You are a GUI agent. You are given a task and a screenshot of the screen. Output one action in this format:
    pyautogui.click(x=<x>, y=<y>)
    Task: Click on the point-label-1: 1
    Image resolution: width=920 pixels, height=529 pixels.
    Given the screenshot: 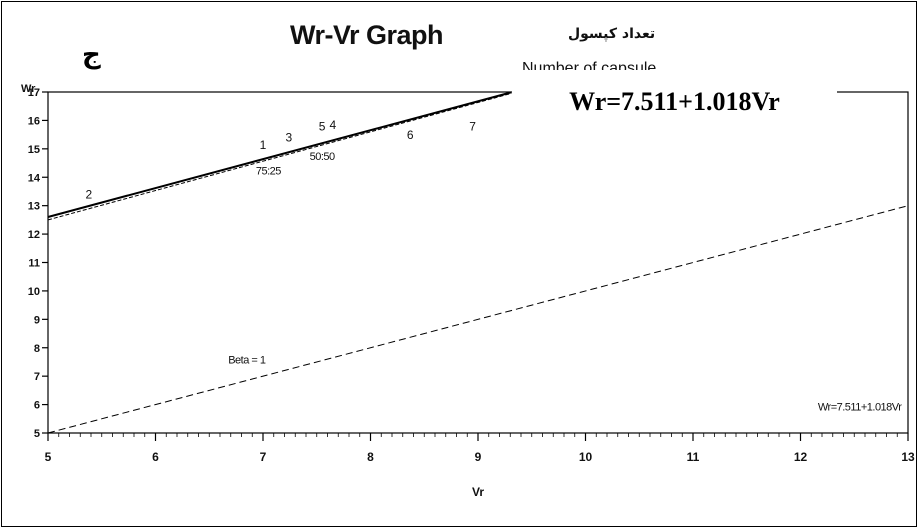 What is the action you would take?
    pyautogui.click(x=263, y=145)
    